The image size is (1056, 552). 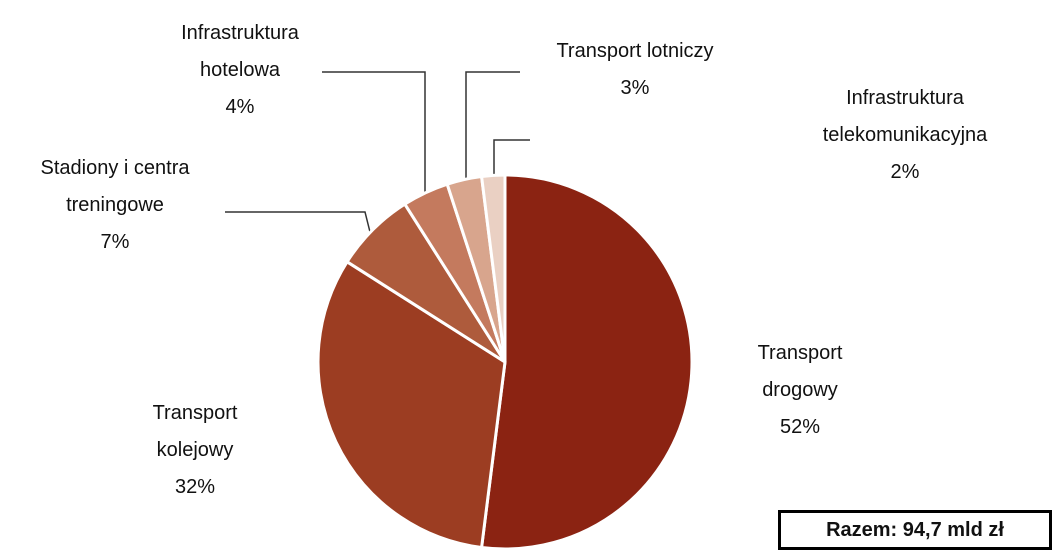 I want to click on value-label: 3%, so click(x=635, y=88).